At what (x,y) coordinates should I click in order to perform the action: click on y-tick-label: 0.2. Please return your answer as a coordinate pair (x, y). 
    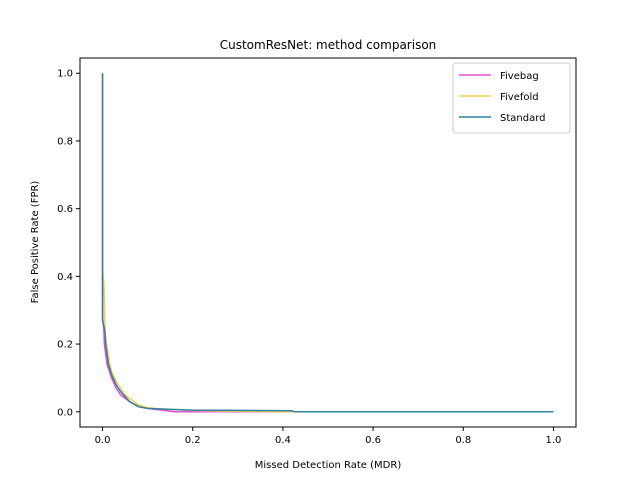
    Looking at the image, I should click on (65, 345).